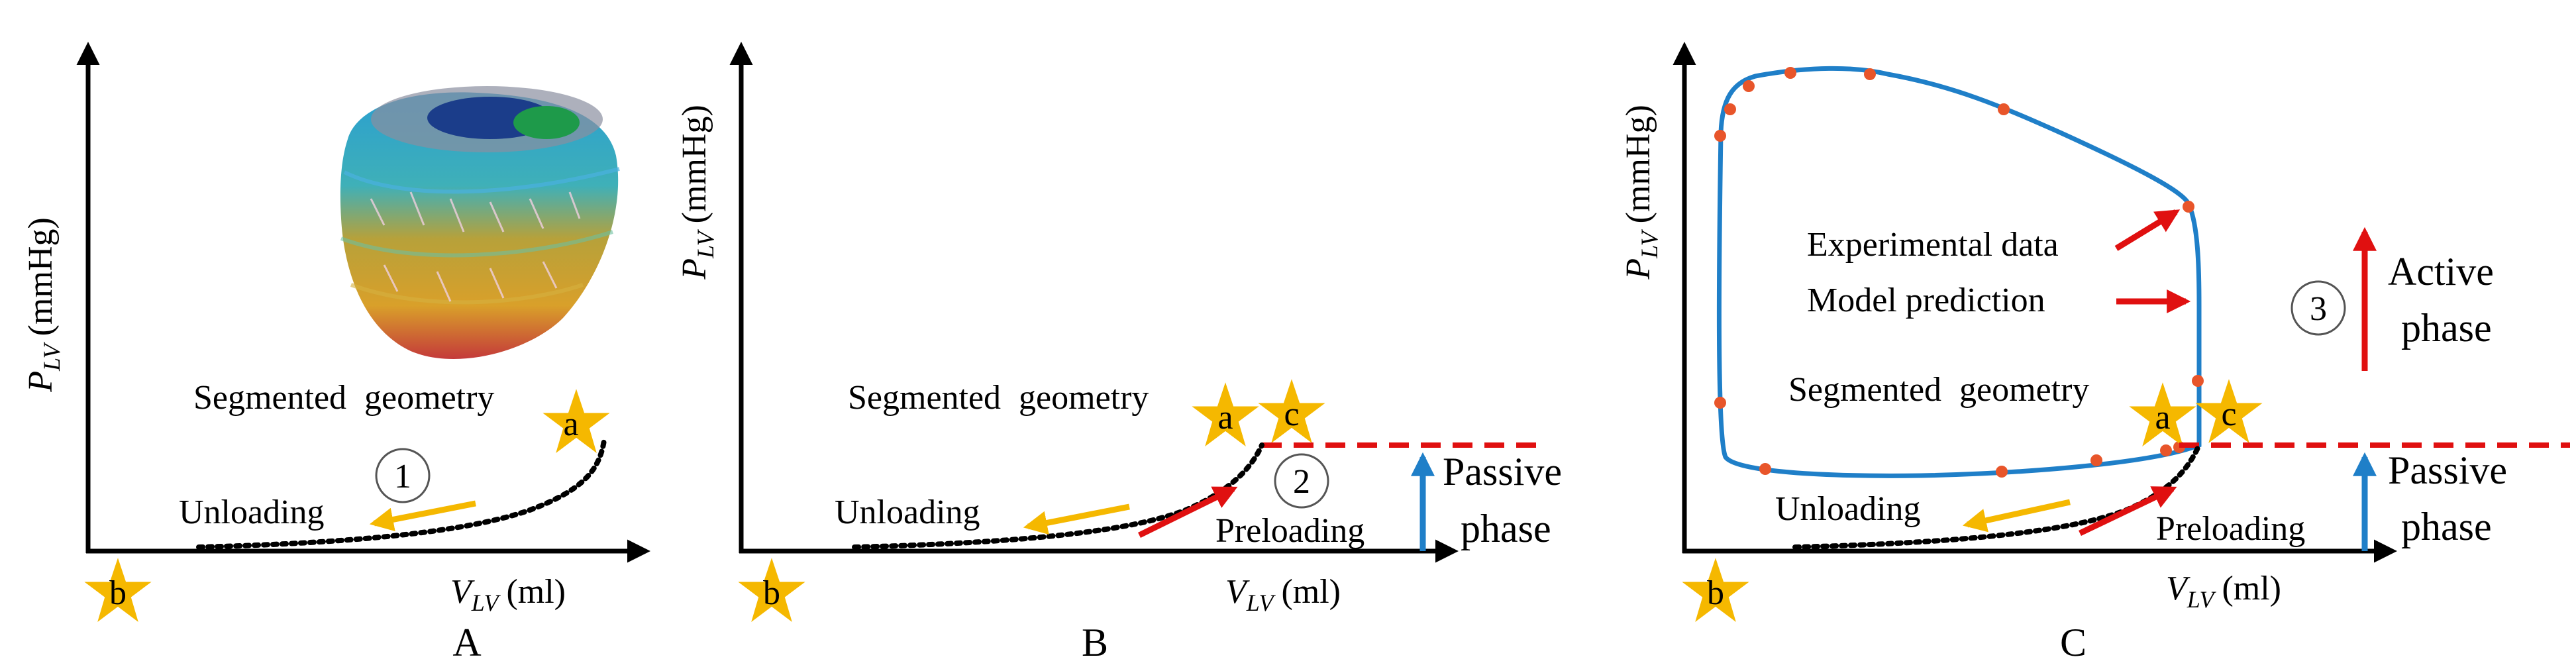  I want to click on pv-loop-curve, so click(1959, 272).